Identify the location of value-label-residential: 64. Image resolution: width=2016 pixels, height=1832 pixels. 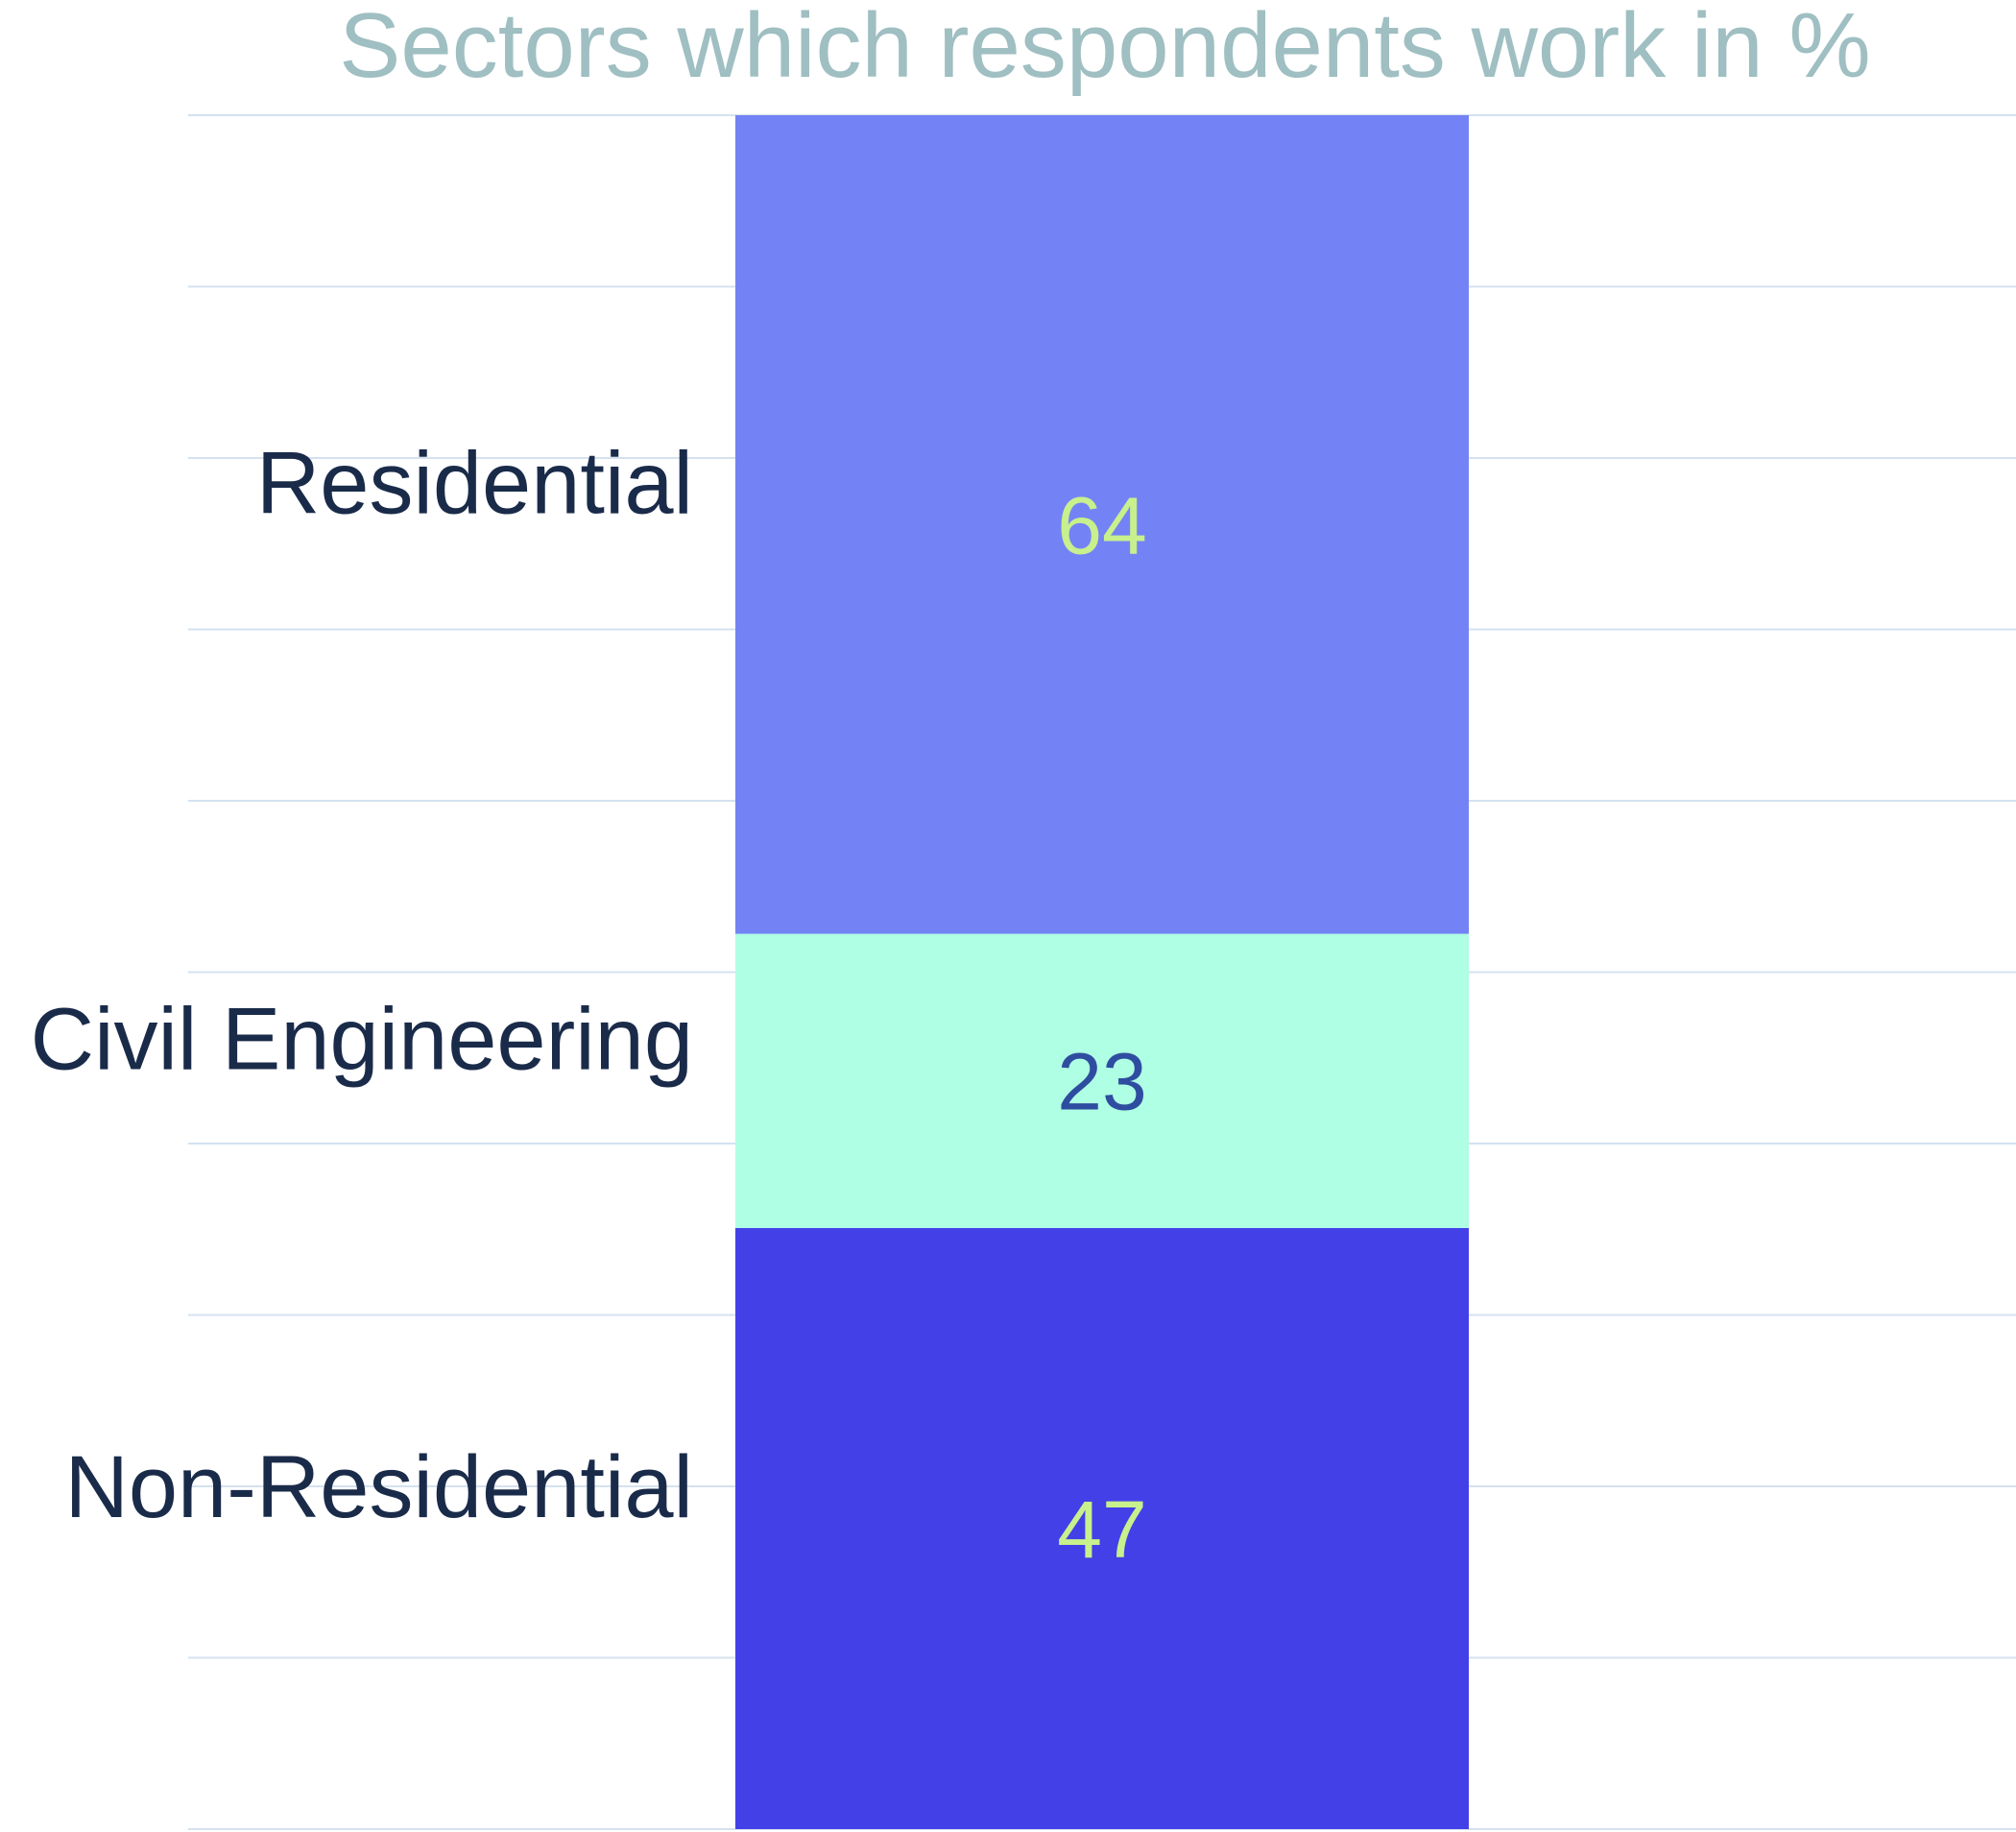
(1101, 525).